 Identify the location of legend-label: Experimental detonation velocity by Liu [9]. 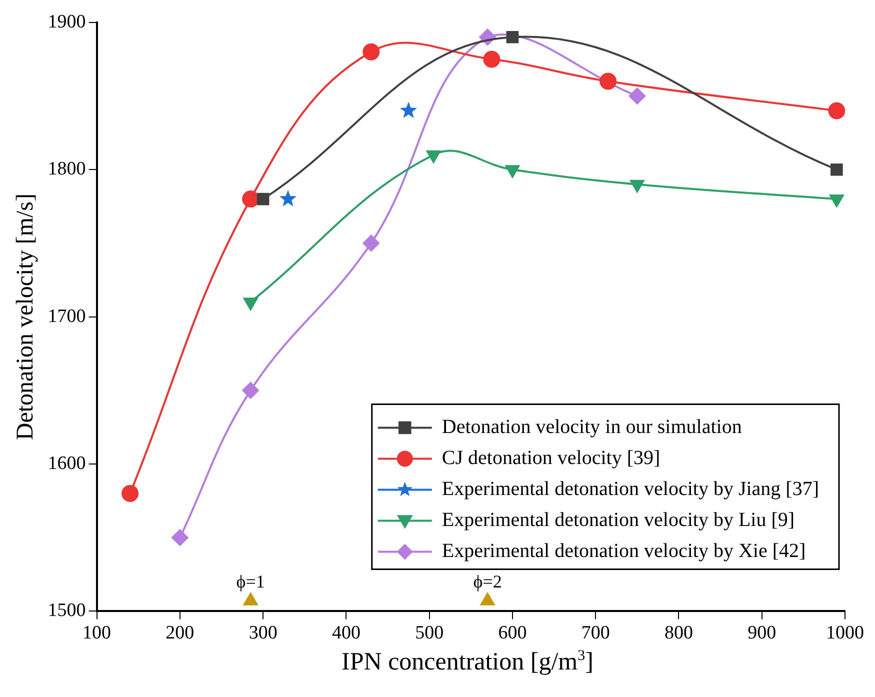
(618, 519).